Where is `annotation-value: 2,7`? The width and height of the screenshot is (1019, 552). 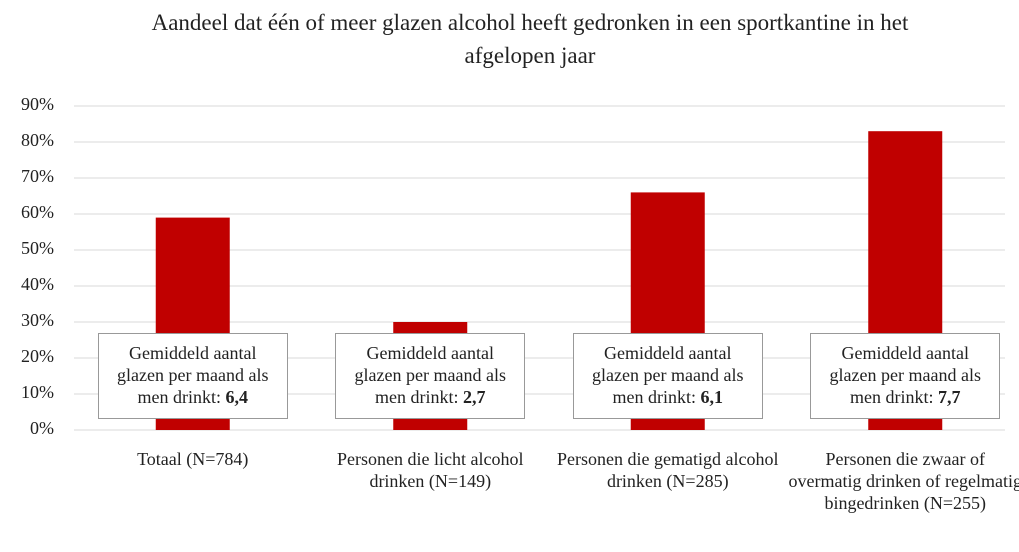
annotation-value: 2,7 is located at coordinates (474, 397).